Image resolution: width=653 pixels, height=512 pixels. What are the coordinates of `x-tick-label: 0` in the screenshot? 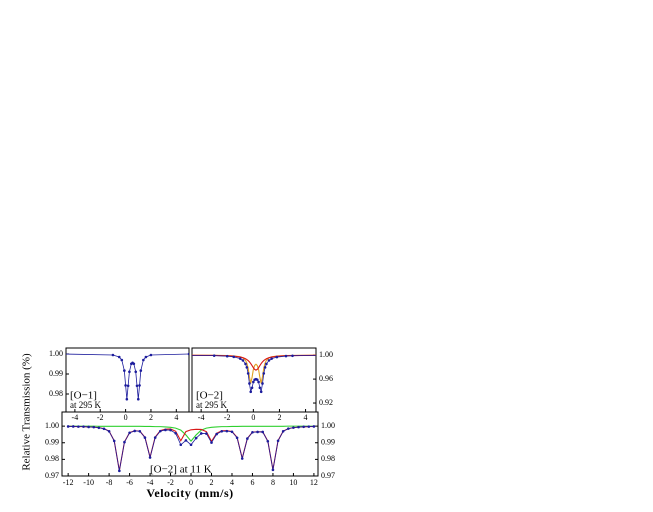 It's located at (191, 482).